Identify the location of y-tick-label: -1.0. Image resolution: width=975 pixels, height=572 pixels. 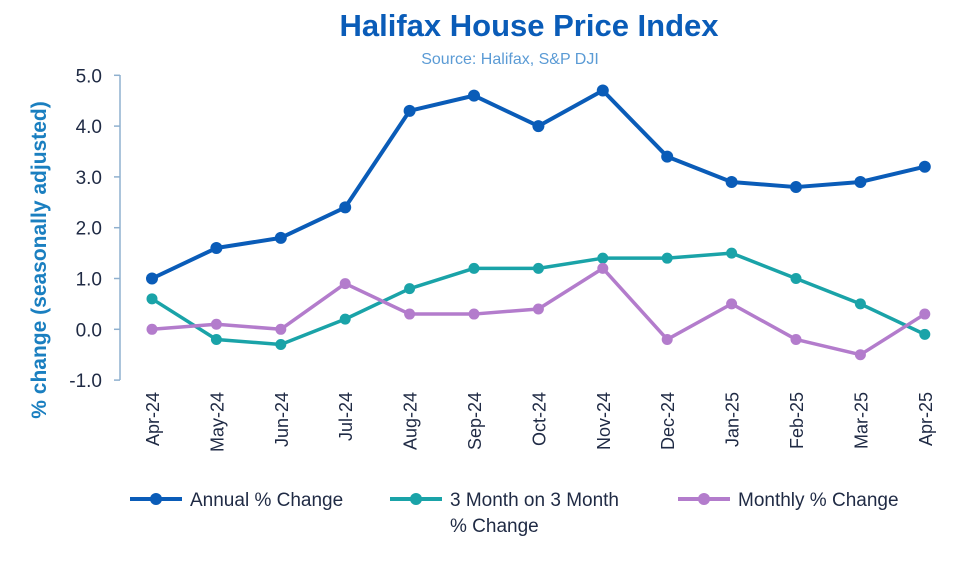
(85, 381).